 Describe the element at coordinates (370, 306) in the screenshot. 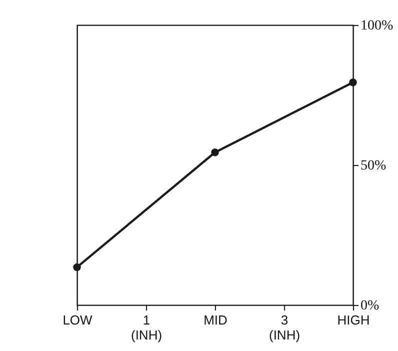

I see `y-tick-label: 0%` at that location.